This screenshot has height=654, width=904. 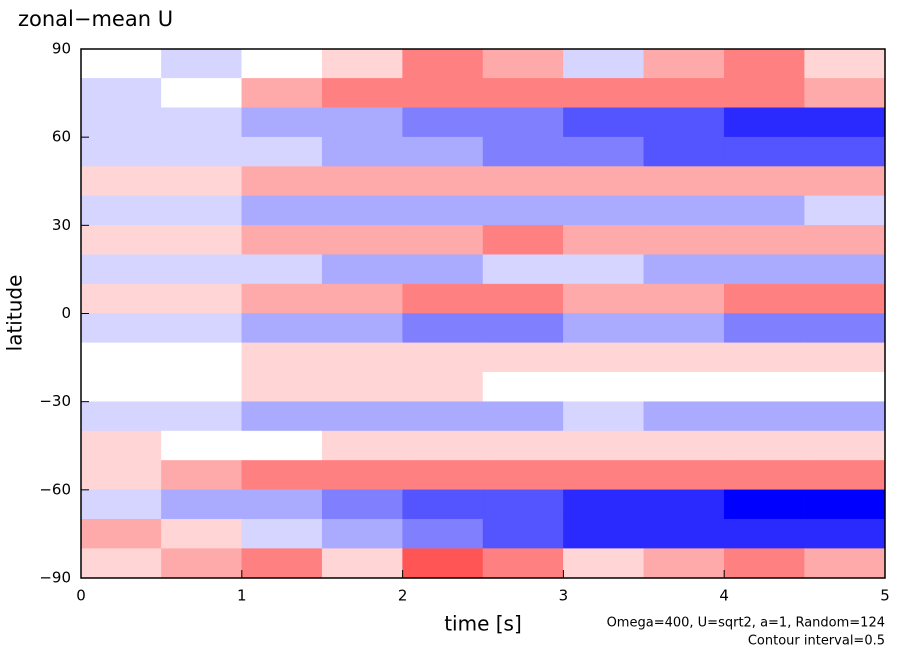 I want to click on x-tick-label: 5, so click(x=885, y=596).